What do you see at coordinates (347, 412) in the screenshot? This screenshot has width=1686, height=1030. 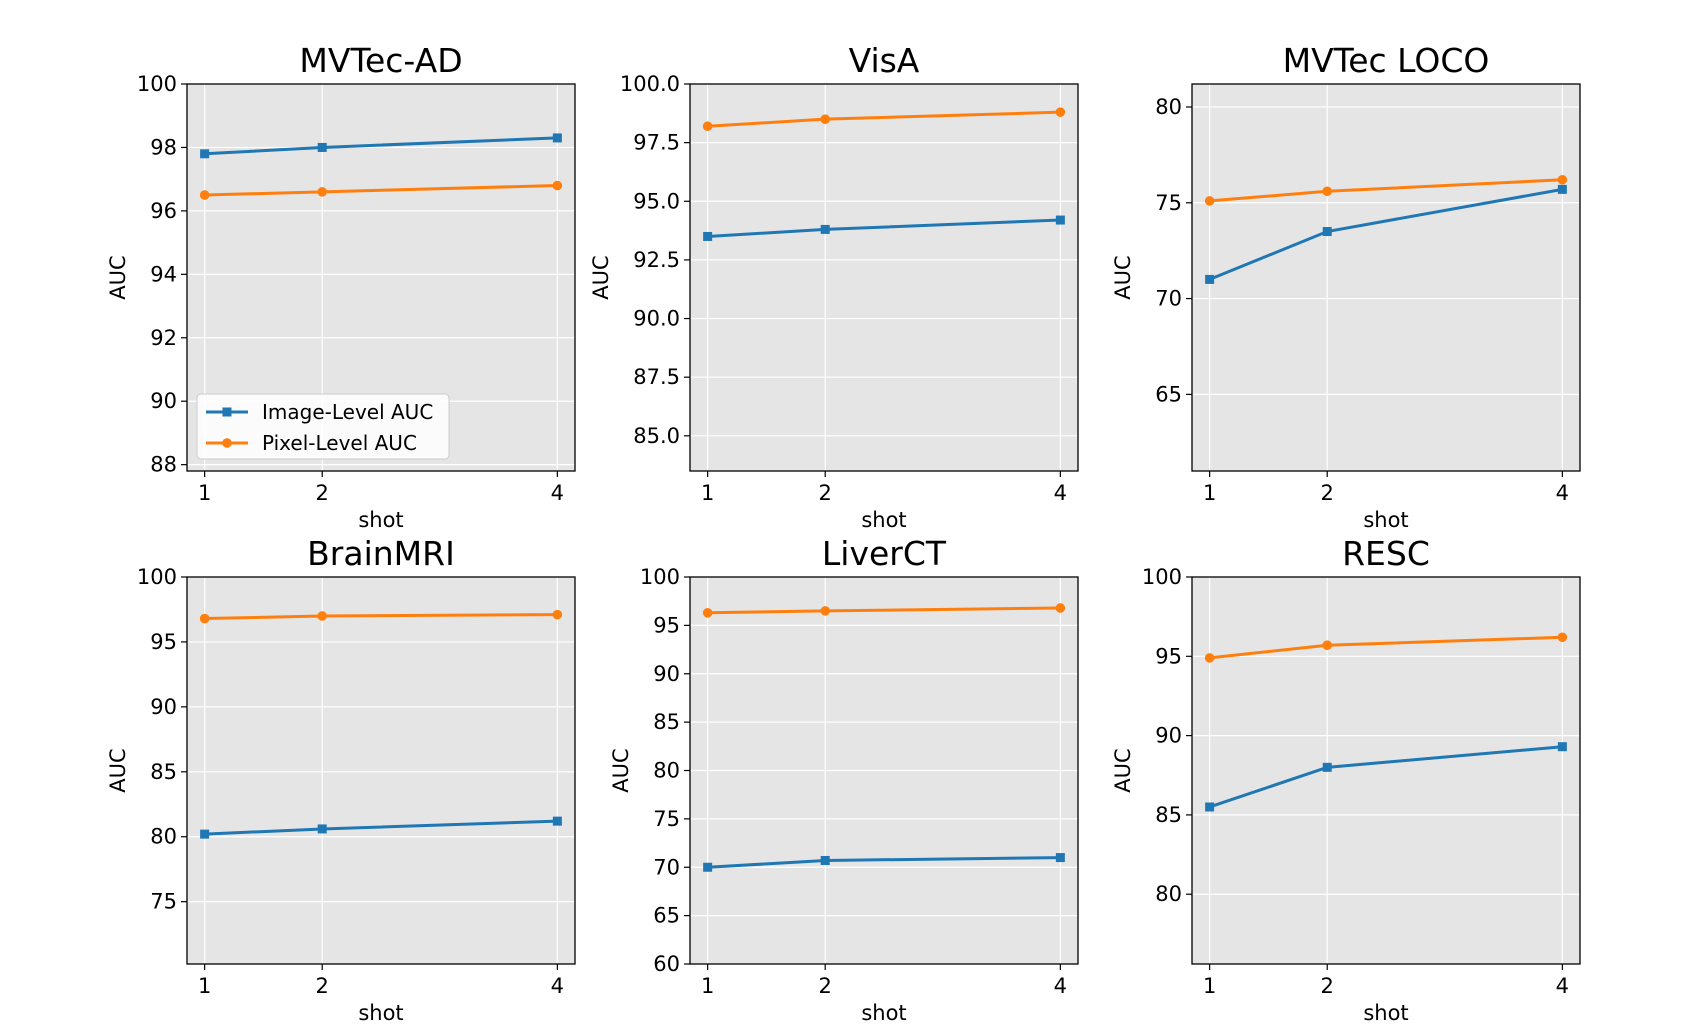 I see `legend-label: Image-Level AUC` at bounding box center [347, 412].